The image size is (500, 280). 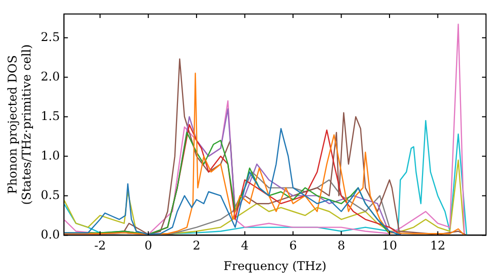 What do you see at coordinates (390, 245) in the screenshot?
I see `x-tick-label: 10` at bounding box center [390, 245].